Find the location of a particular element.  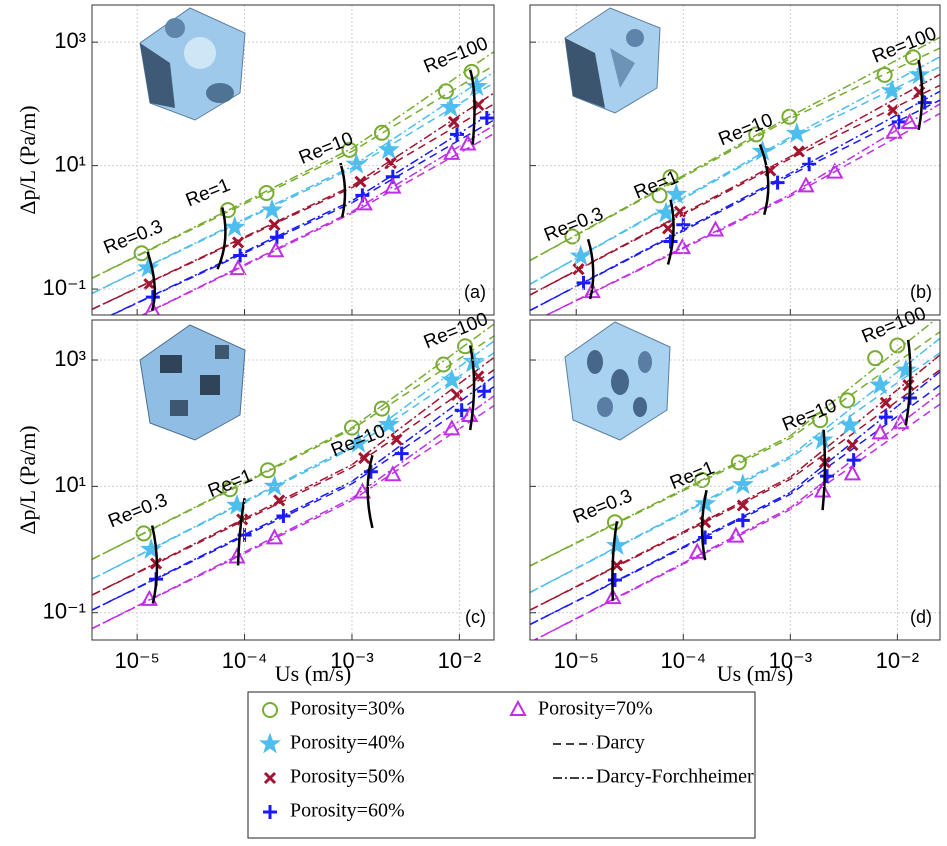

panel-label: (d) is located at coordinates (921, 617).